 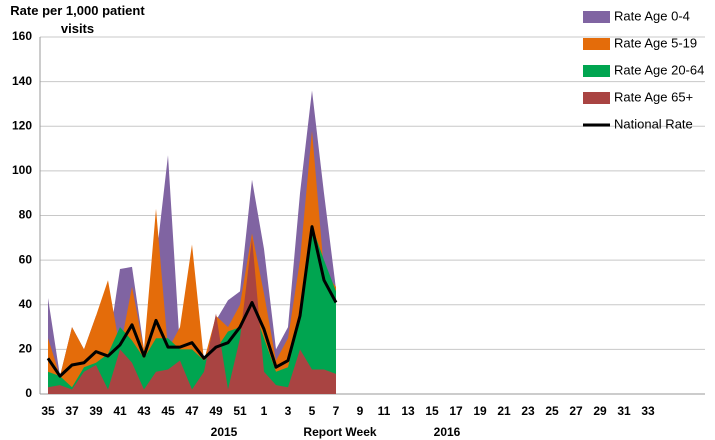 What do you see at coordinates (600, 411) in the screenshot?
I see `x-tick-label: 29` at bounding box center [600, 411].